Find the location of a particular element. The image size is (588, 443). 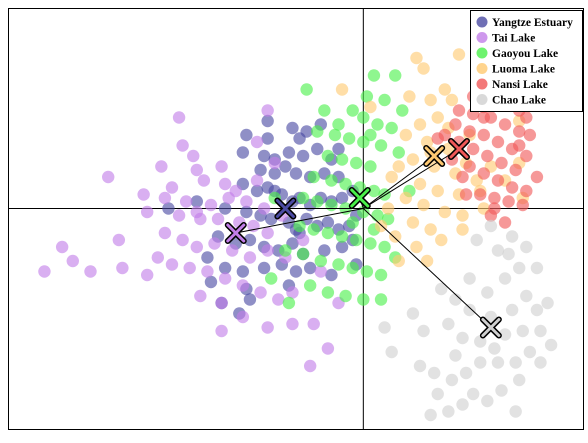

legend-swatch-luoma-lake is located at coordinates (482, 68).